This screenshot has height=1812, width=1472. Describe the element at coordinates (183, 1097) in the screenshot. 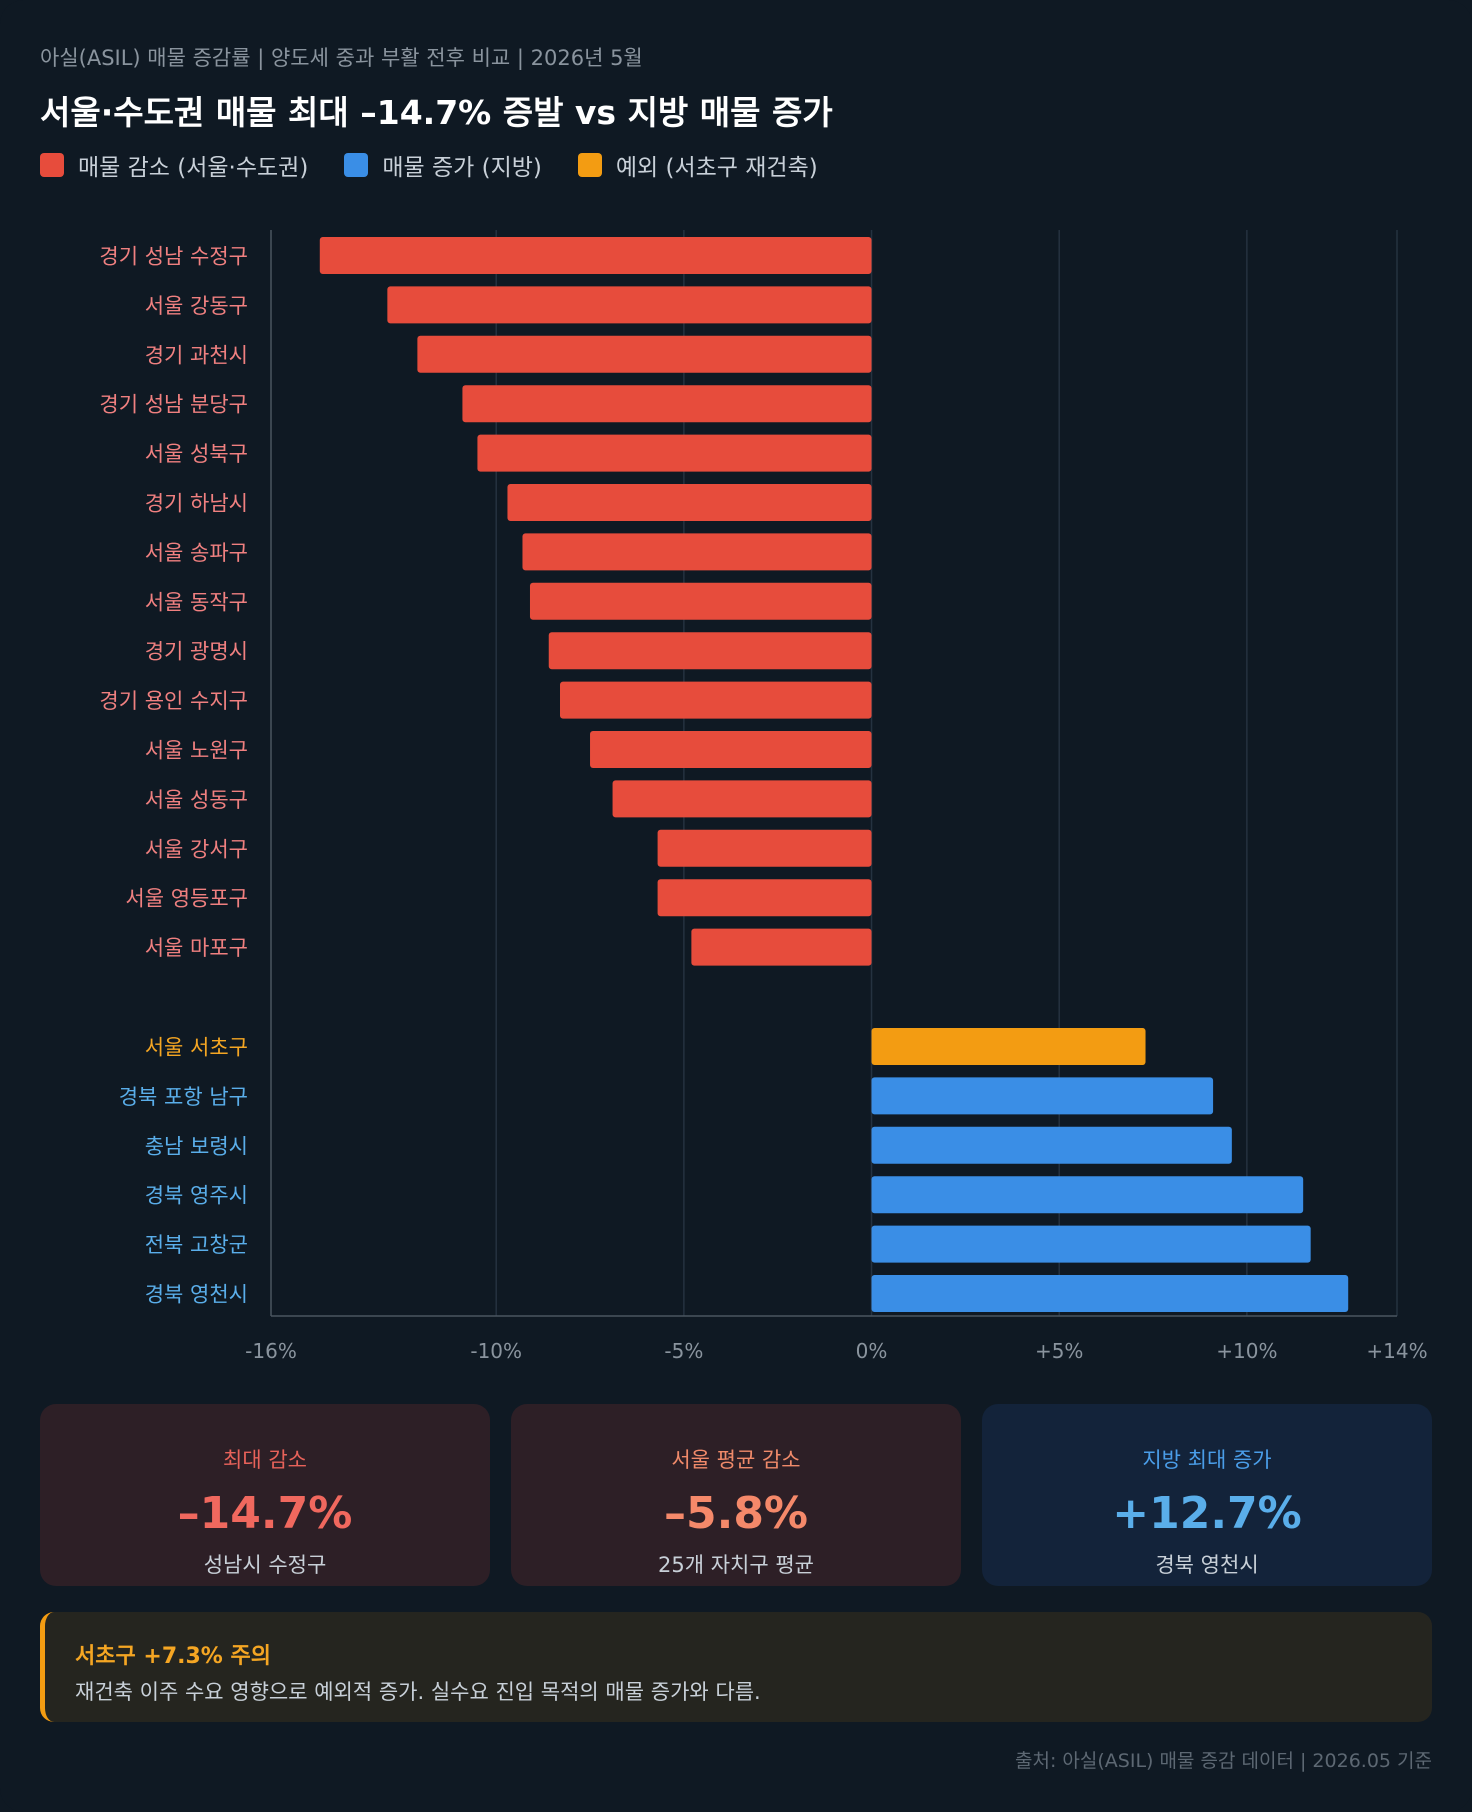

I see `category-label: 경북 포항 남구` at that location.